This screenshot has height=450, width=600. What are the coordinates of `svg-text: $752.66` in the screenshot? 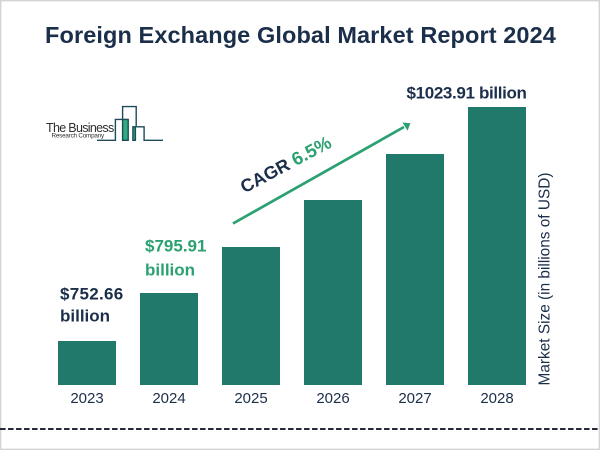 It's located at (92, 294).